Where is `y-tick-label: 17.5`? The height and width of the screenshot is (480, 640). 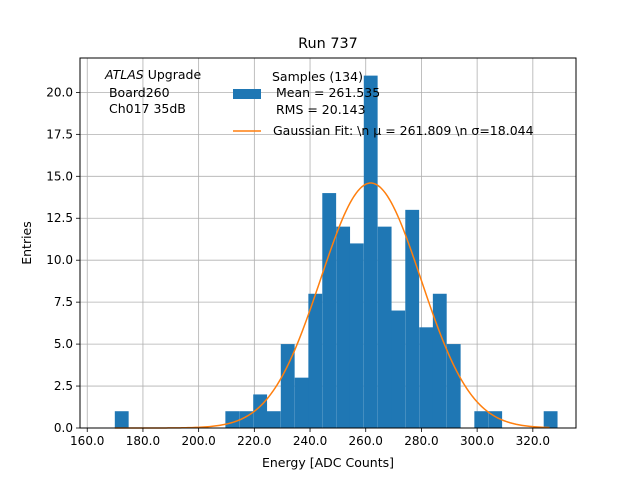
y-tick-label: 17.5 is located at coordinates (59, 134).